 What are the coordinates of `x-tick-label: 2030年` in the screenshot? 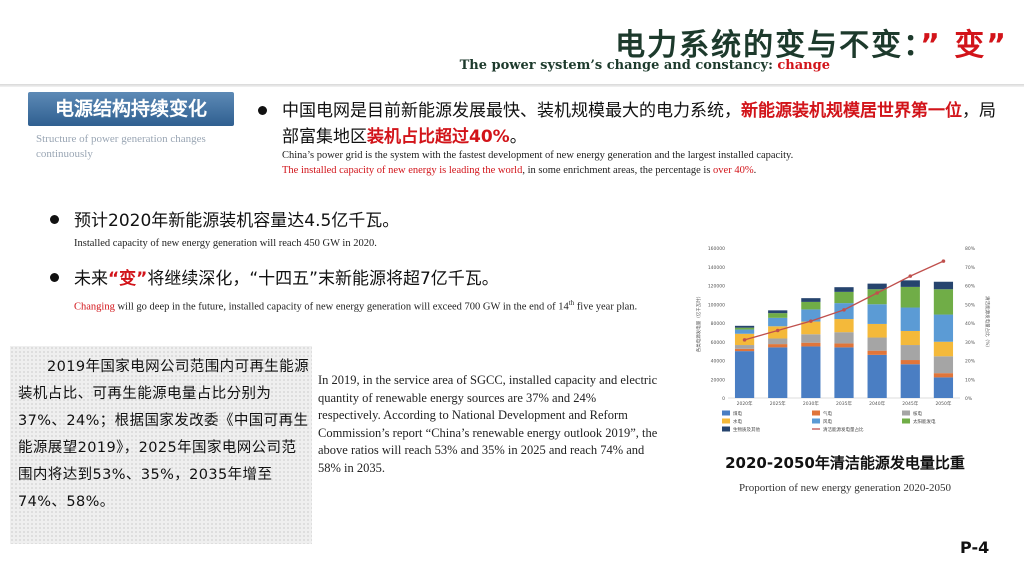 It's located at (811, 403).